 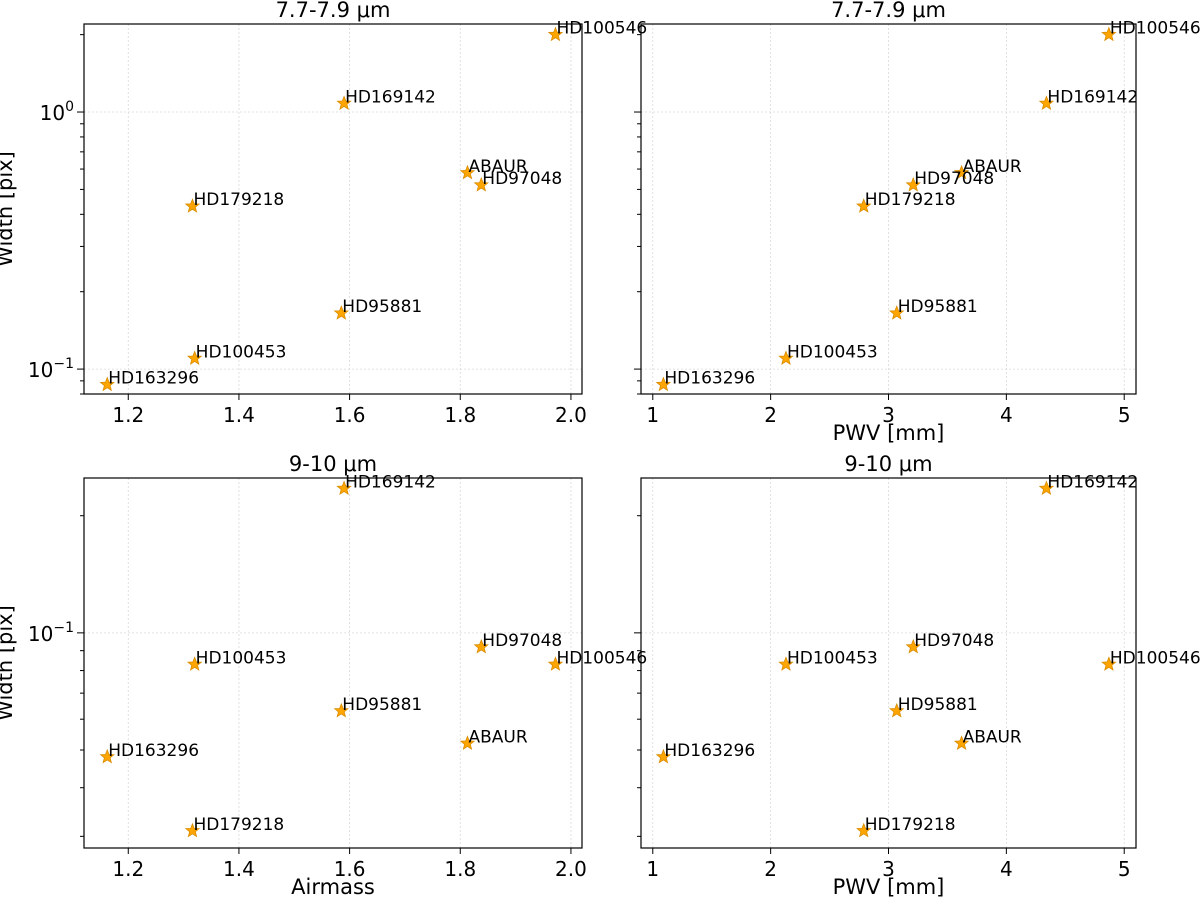 I want to click on y-tick-label: 10⁰, so click(x=57, y=112).